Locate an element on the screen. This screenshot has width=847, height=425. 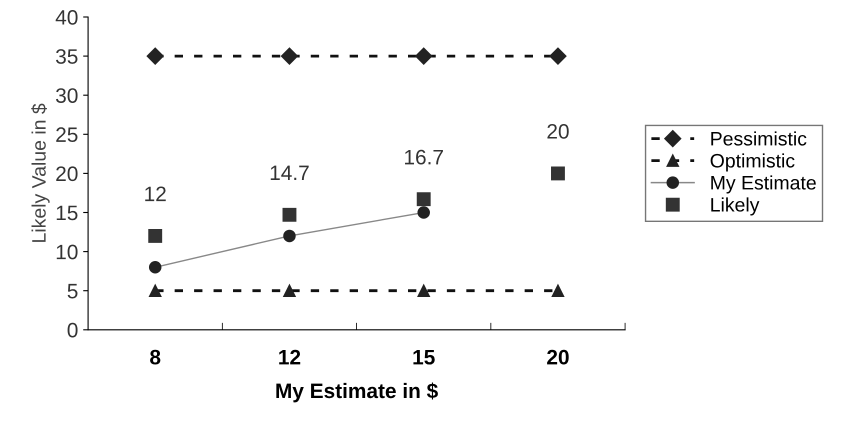
legend-label: Optimistic is located at coordinates (752, 162).